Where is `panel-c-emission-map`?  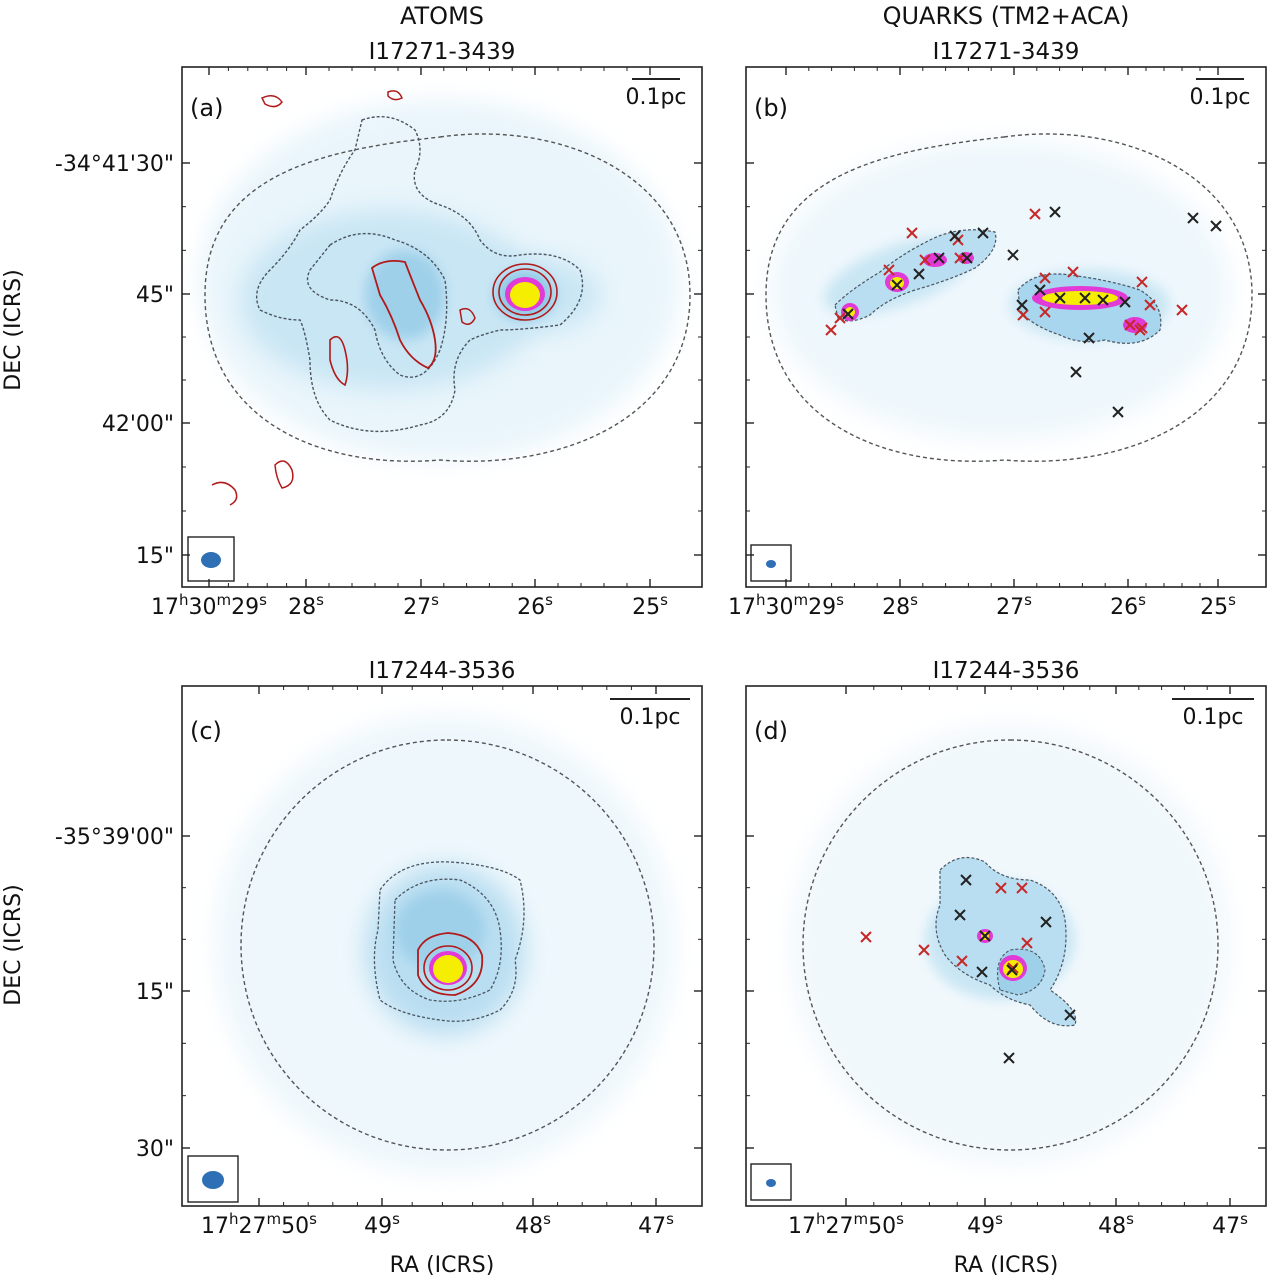 panel-c-emission-map is located at coordinates (445, 945).